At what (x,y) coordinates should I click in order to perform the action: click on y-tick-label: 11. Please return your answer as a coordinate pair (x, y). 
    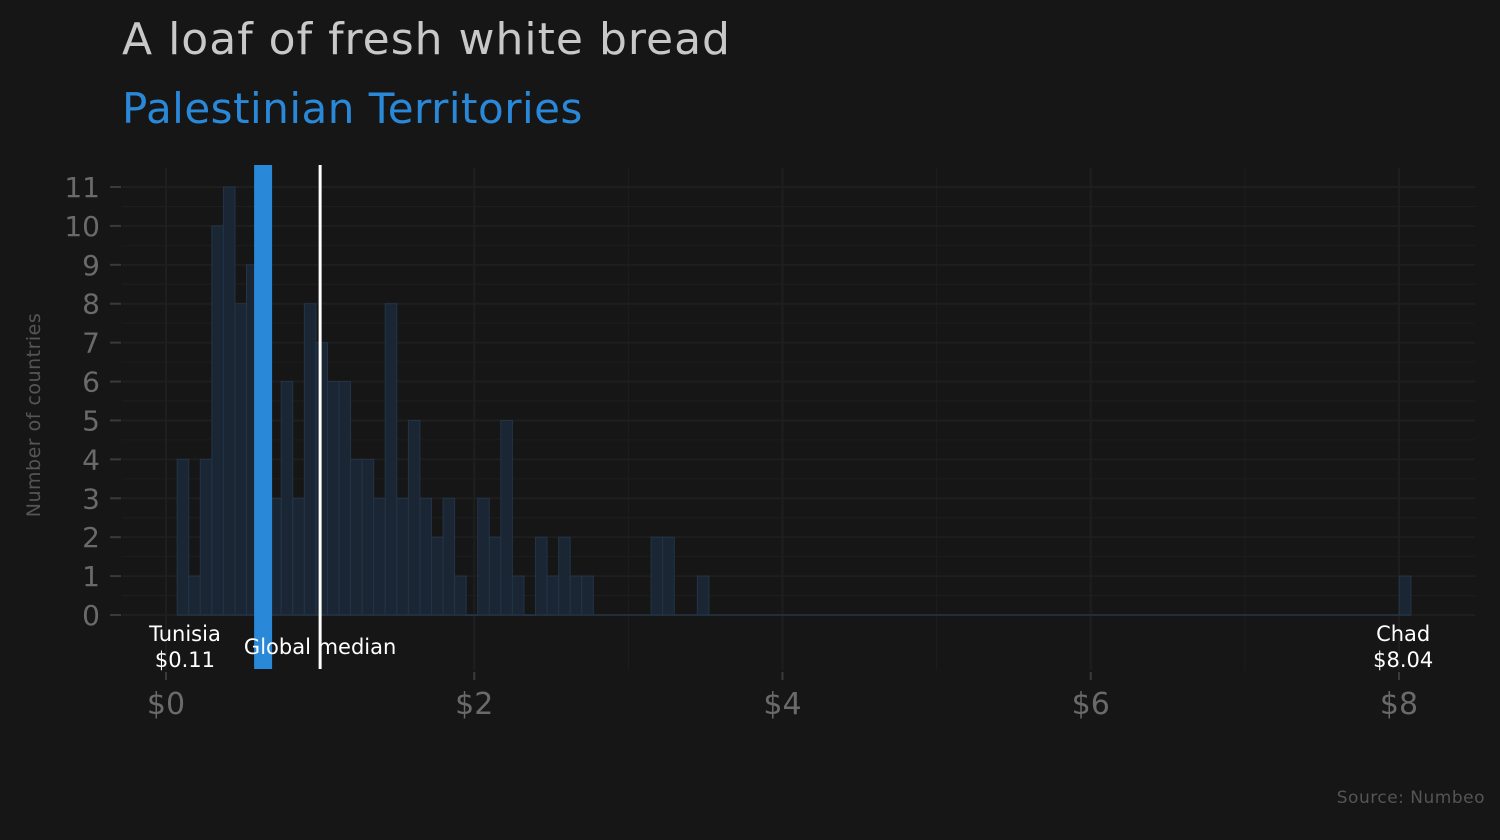
    Looking at the image, I should click on (82, 187).